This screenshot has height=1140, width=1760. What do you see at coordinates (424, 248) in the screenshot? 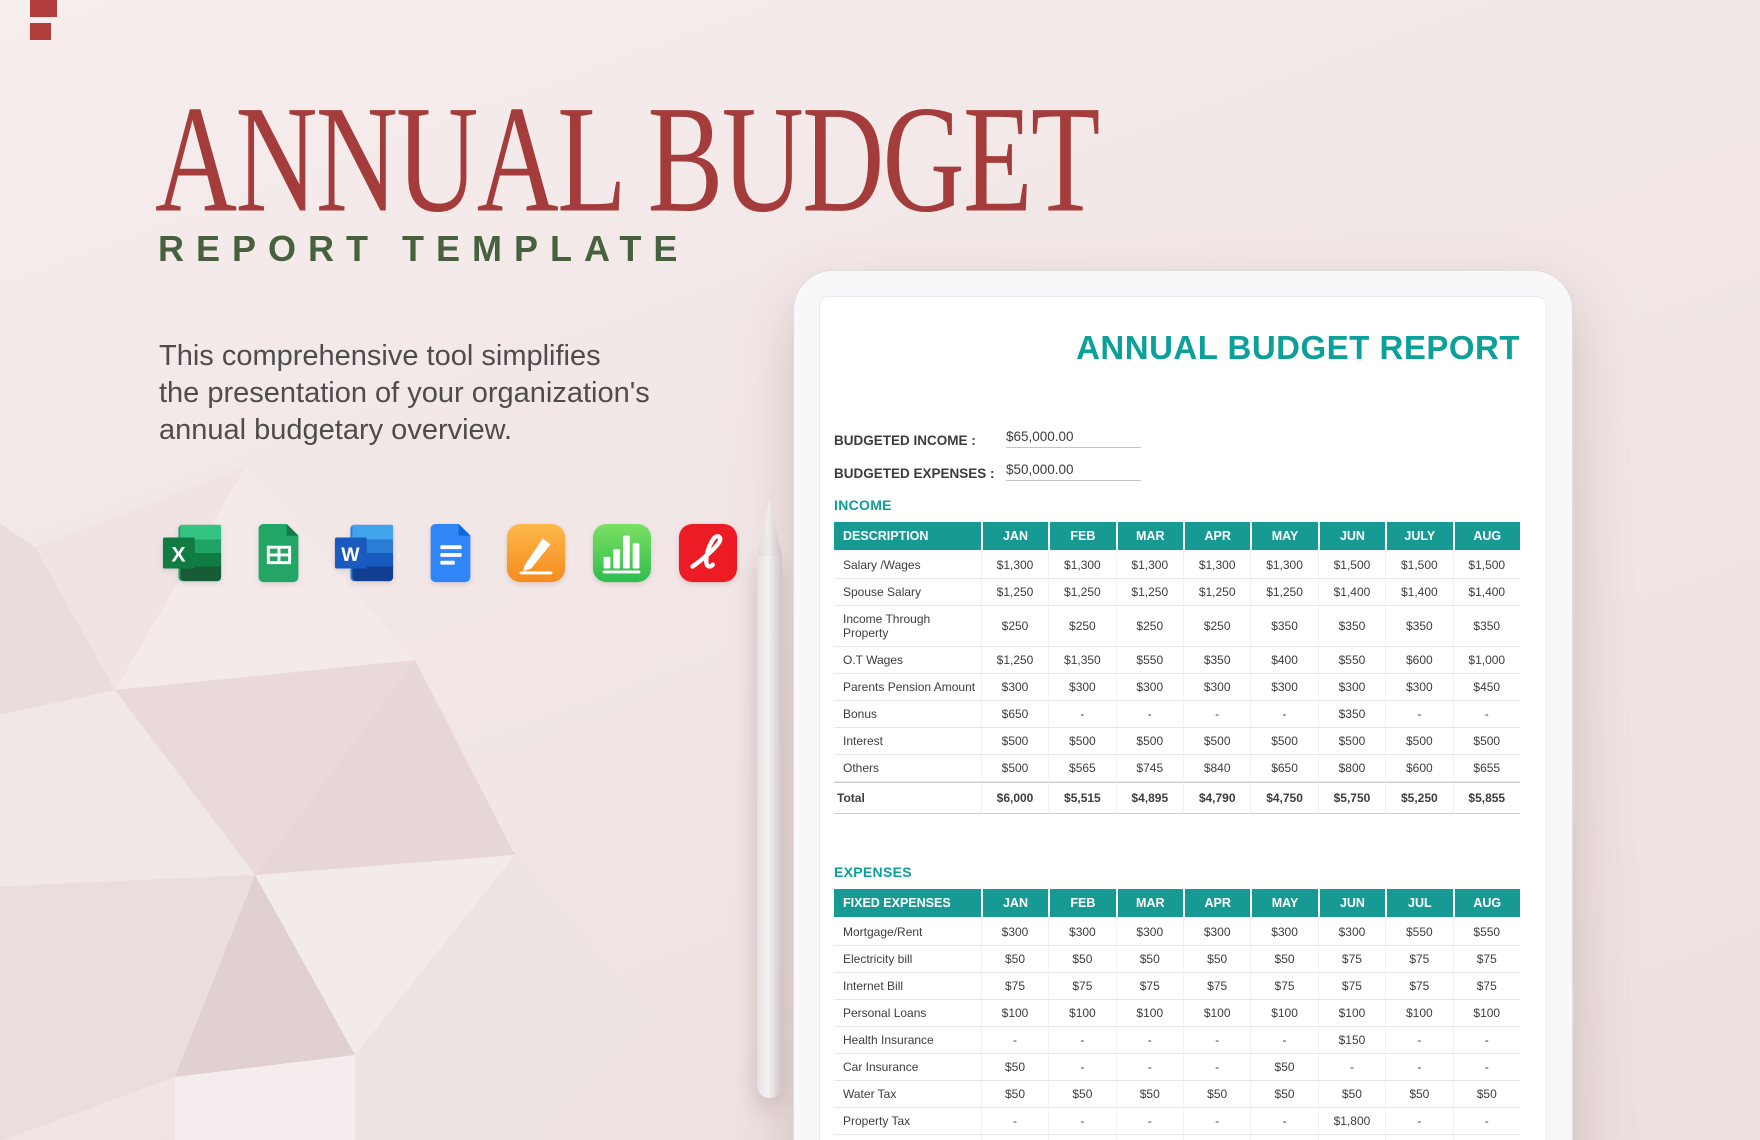
I see `hero-subtitle: REPORT TEMPLATE` at bounding box center [424, 248].